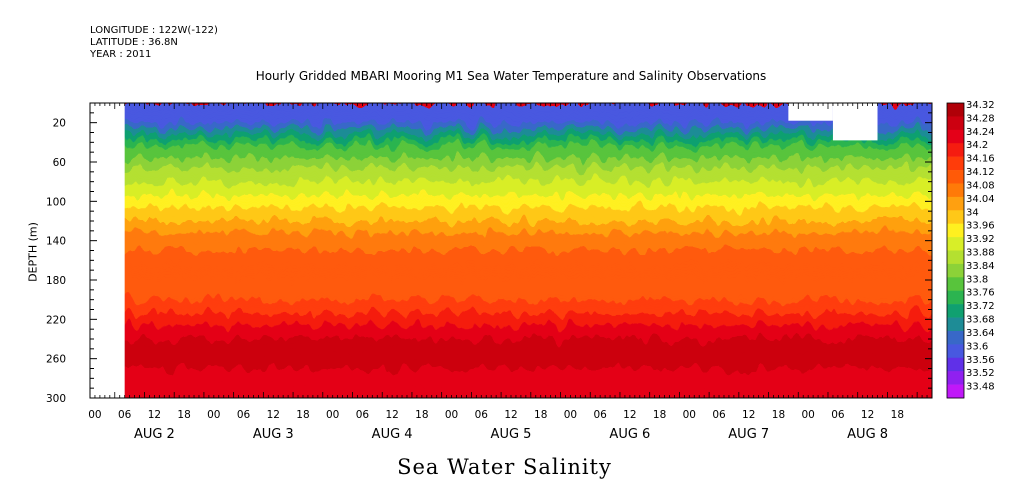 The image size is (1009, 504). I want to click on colorbar-label: 34.12, so click(980, 172).